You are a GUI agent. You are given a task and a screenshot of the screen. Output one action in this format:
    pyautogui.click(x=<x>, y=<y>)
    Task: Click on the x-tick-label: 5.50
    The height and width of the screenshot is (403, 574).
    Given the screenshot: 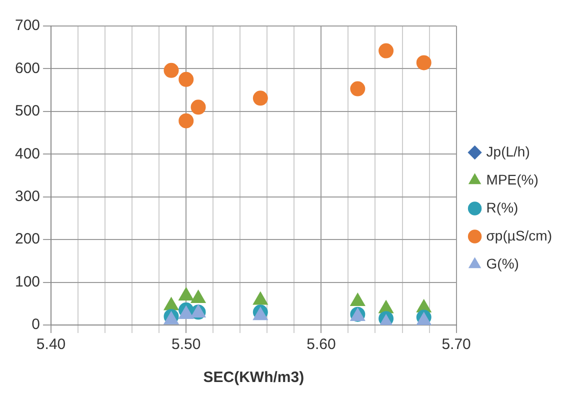 What is the action you would take?
    pyautogui.click(x=186, y=345)
    